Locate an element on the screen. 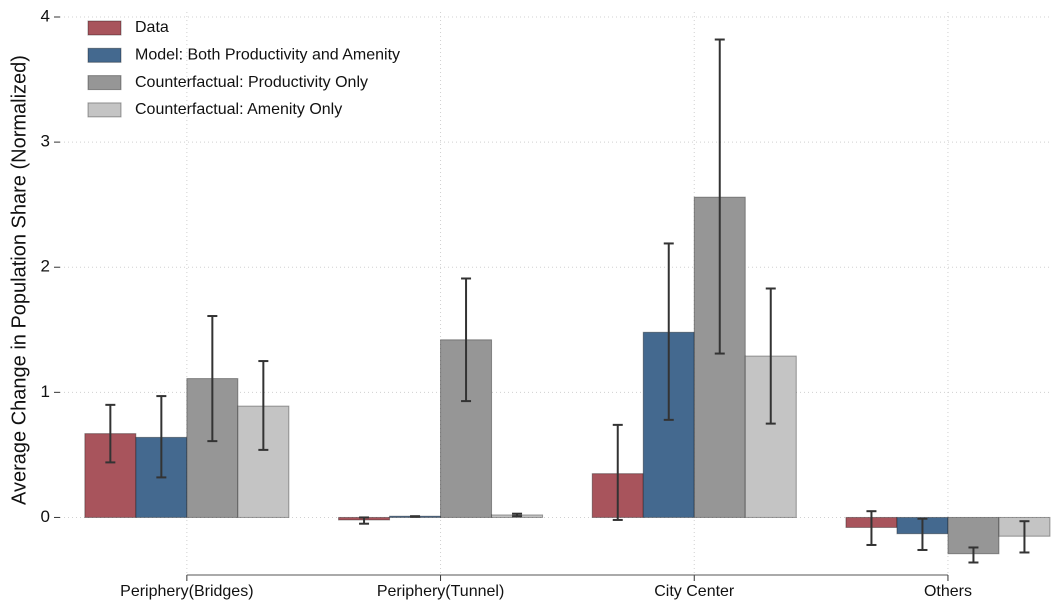 The width and height of the screenshot is (1056, 606). legend-label: Data is located at coordinates (152, 27).